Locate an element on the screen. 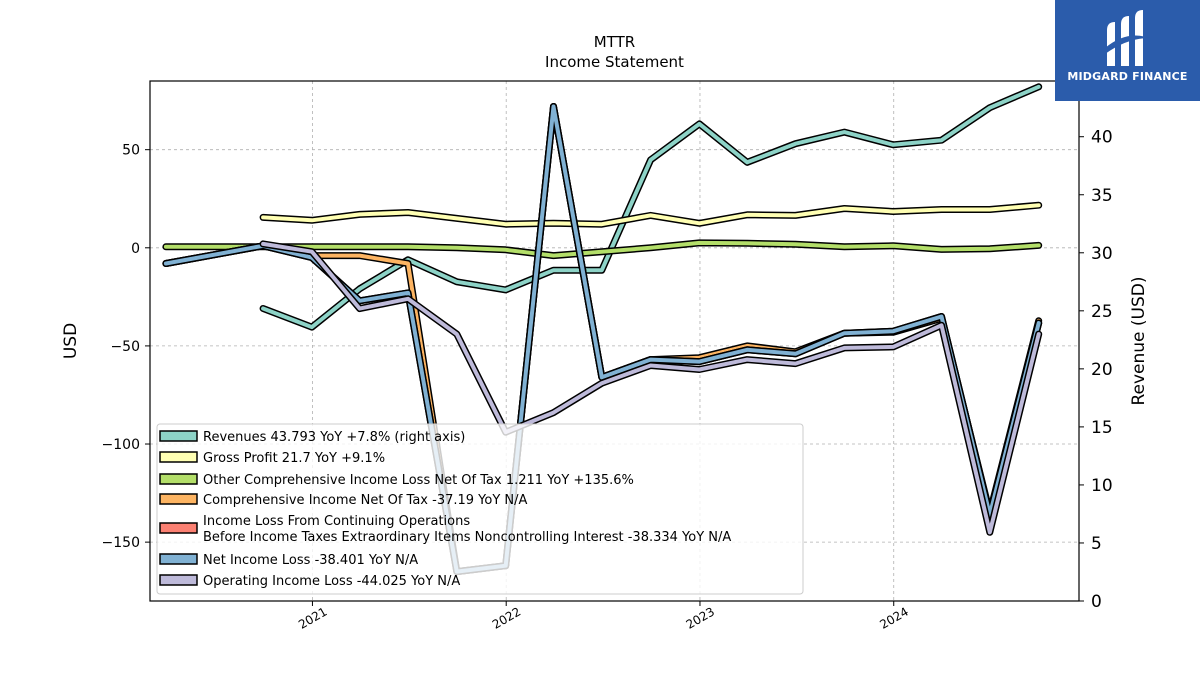  y-tick-label-right: 30 is located at coordinates (1102, 254).